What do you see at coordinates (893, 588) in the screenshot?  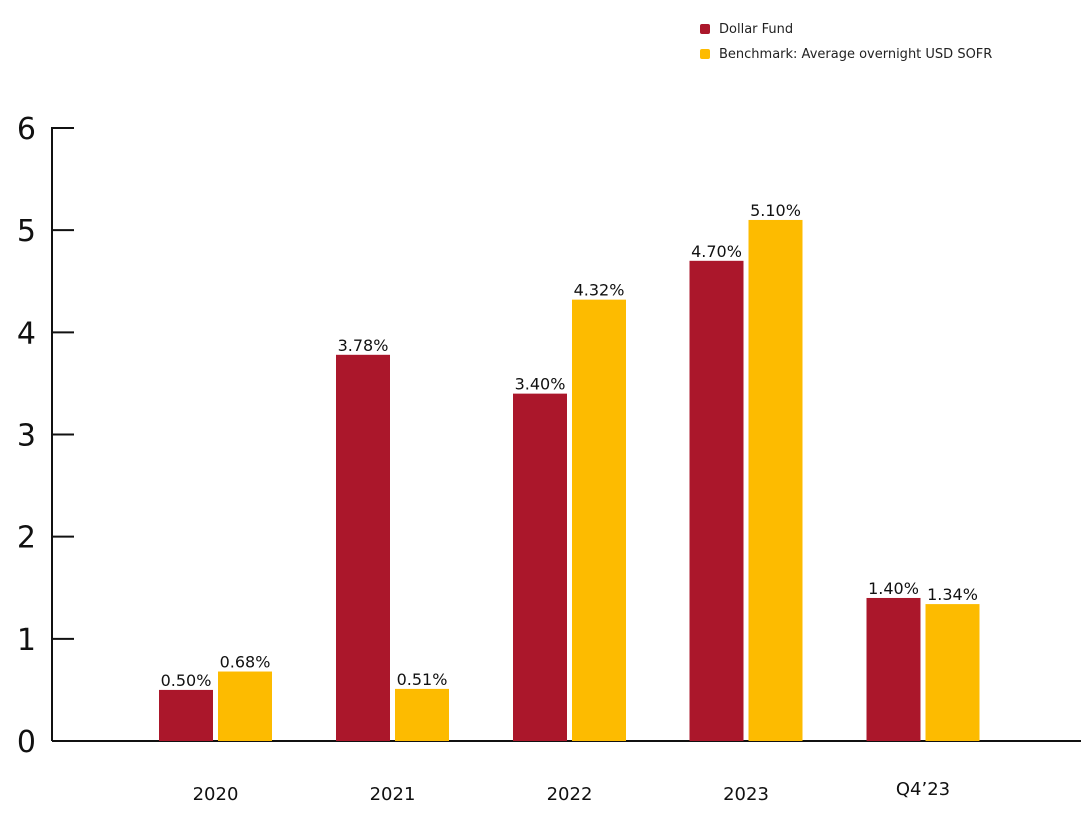 I see `data-label: 1.40%` at bounding box center [893, 588].